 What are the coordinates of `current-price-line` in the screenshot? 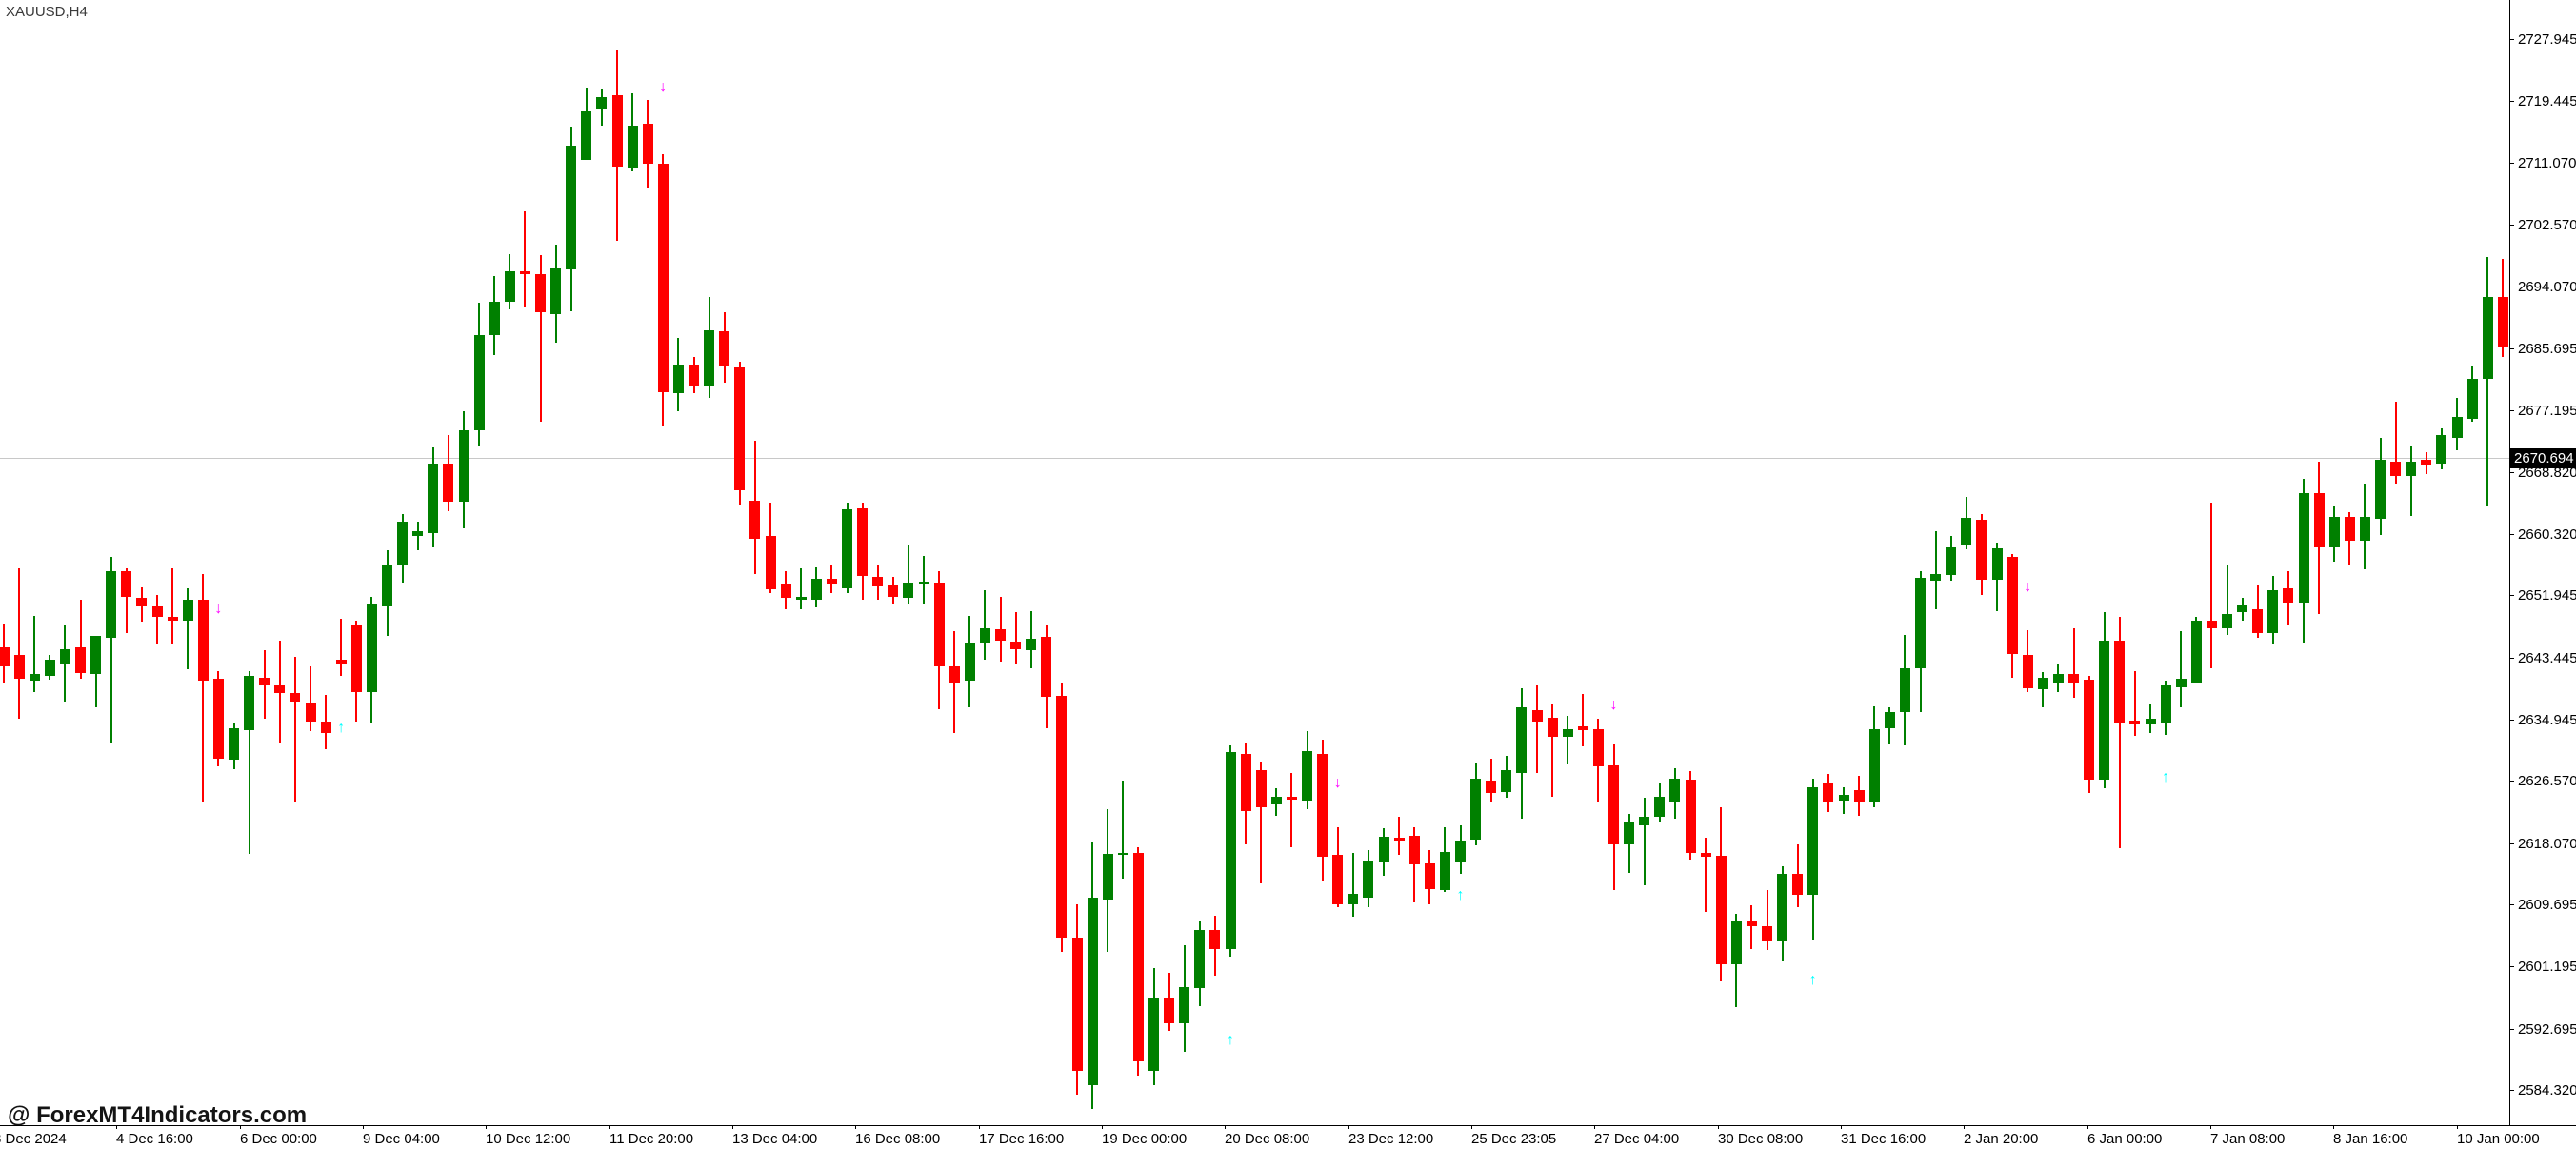 It's located at (1254, 459).